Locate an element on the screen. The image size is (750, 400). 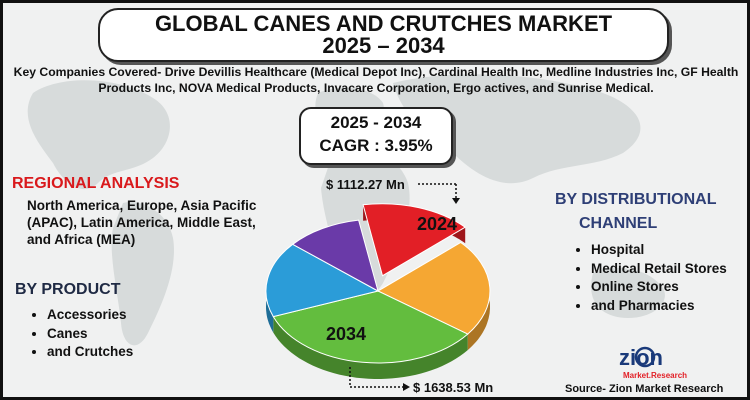
cagr-box: 2025 - 2034 CAGR : 3.95% is located at coordinates (376, 136).